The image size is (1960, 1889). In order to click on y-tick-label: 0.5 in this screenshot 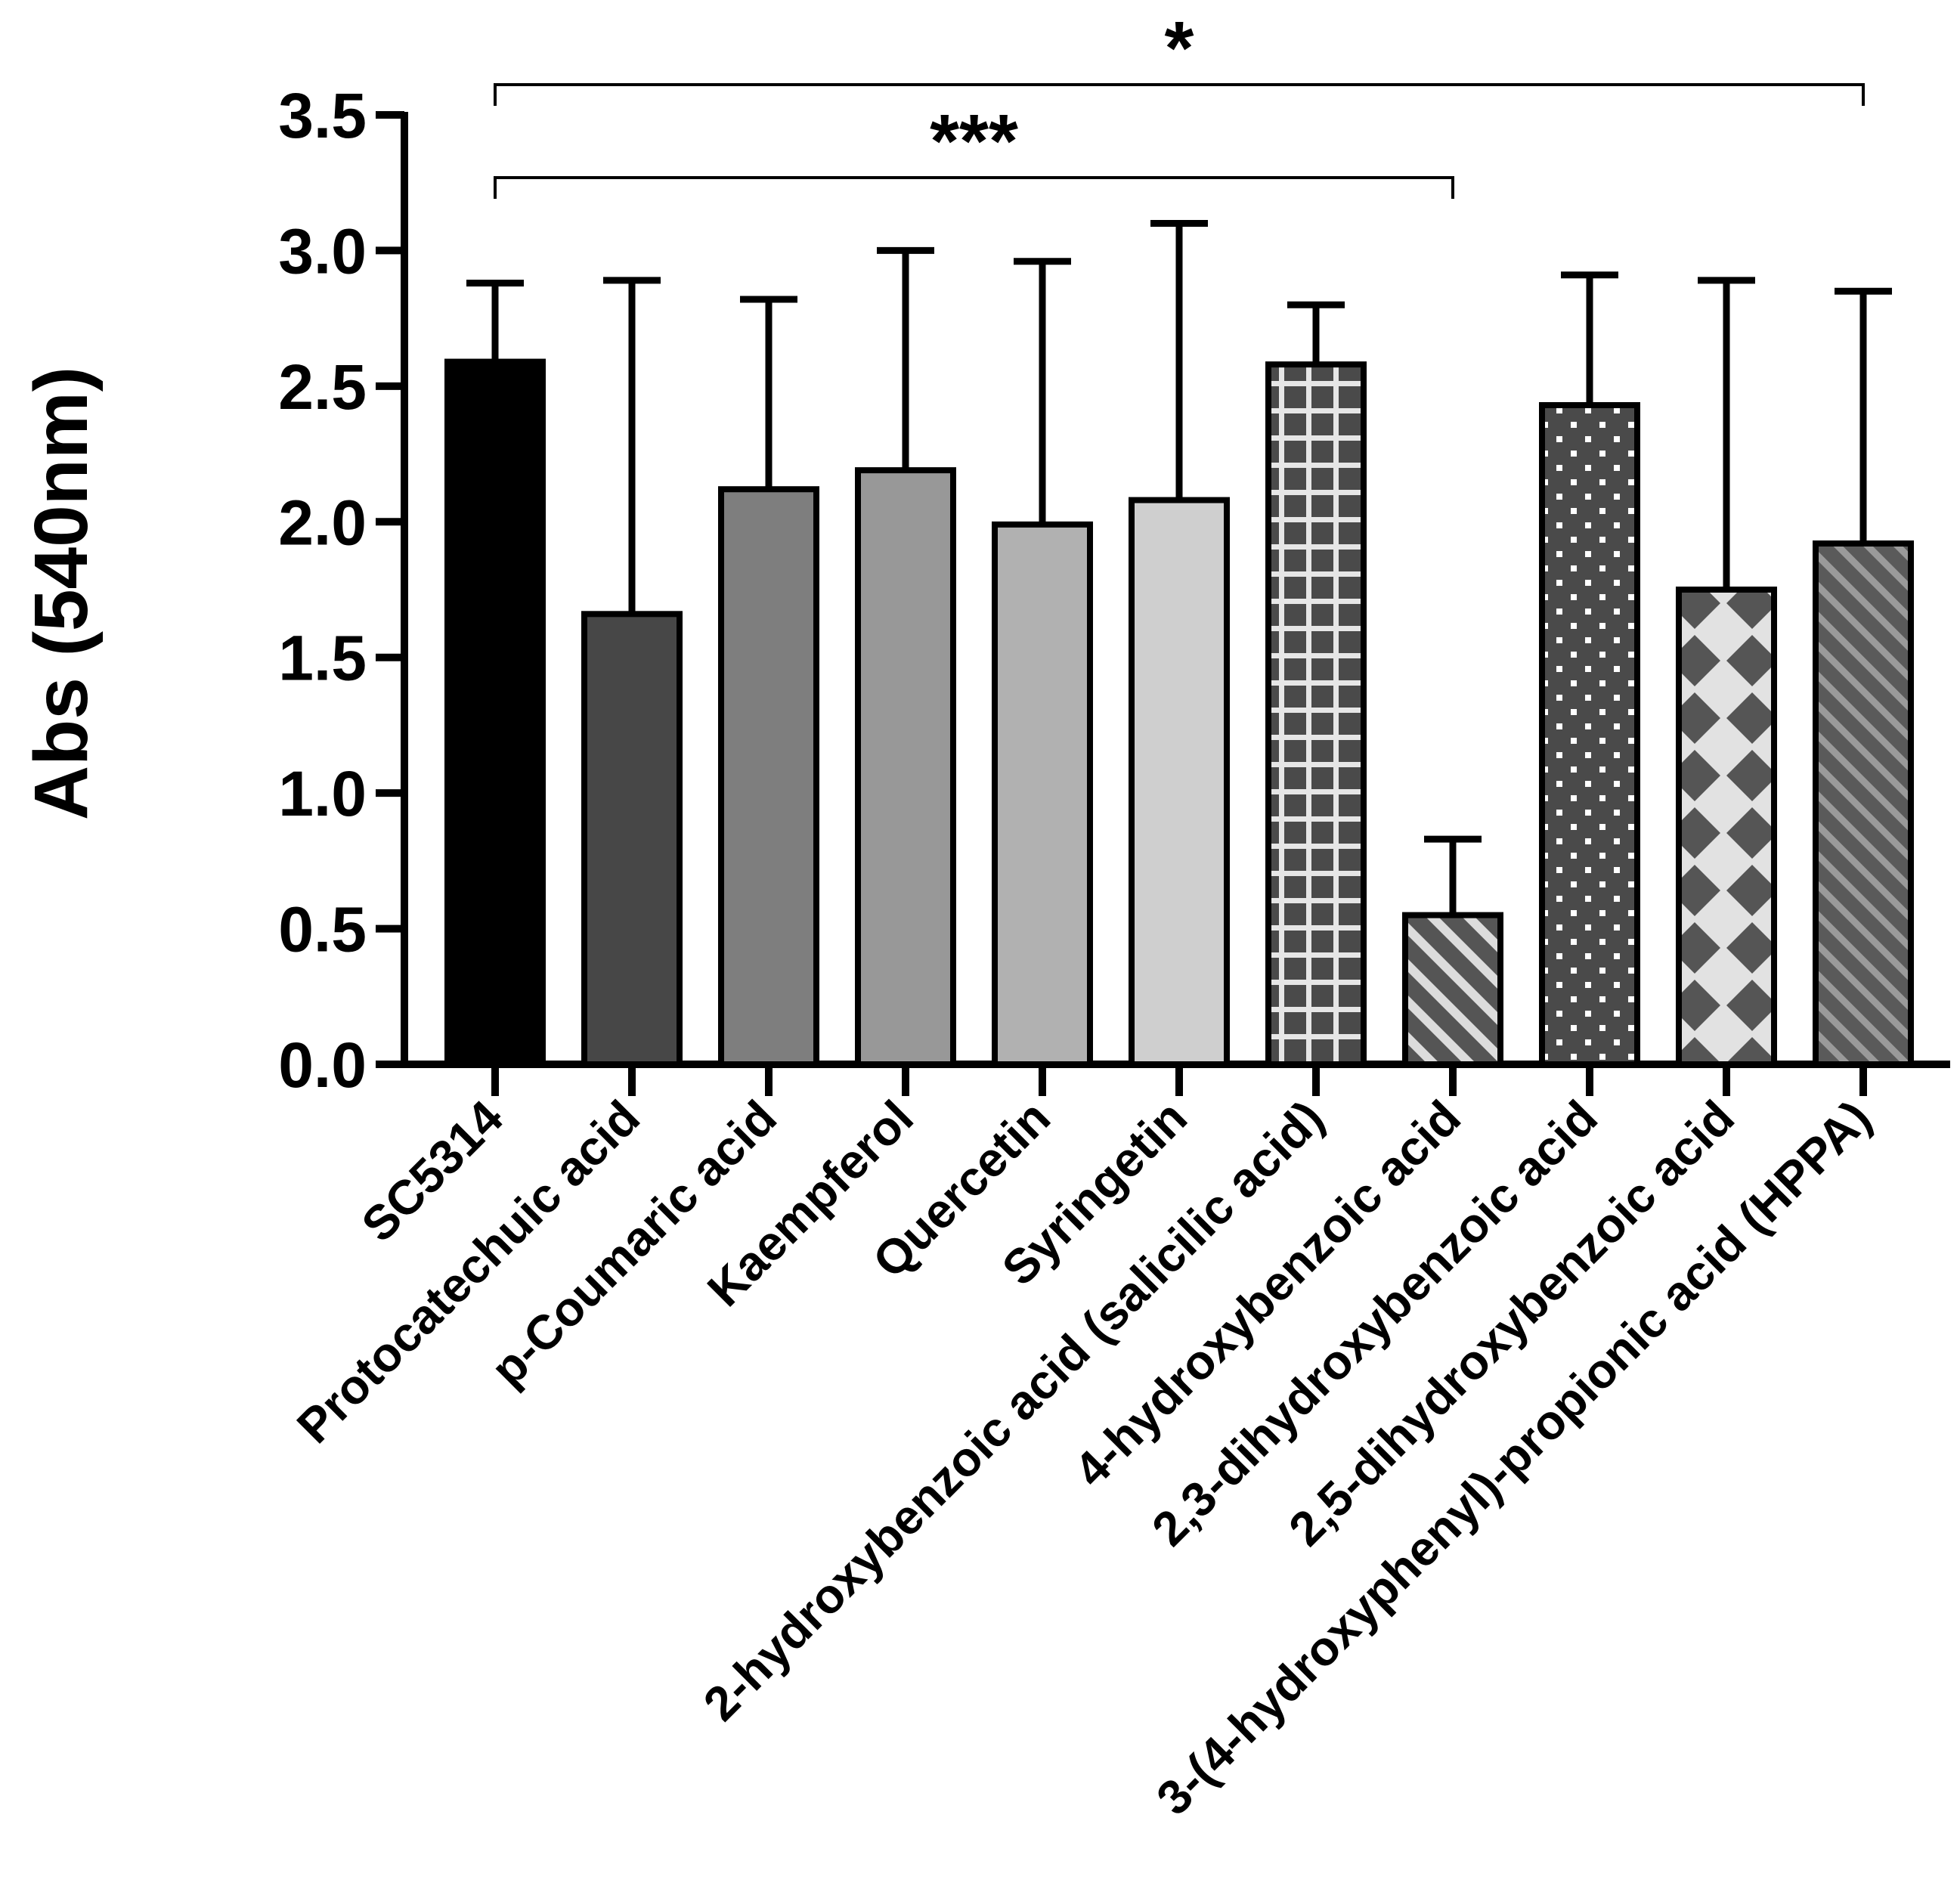, I will do `click(322, 930)`.